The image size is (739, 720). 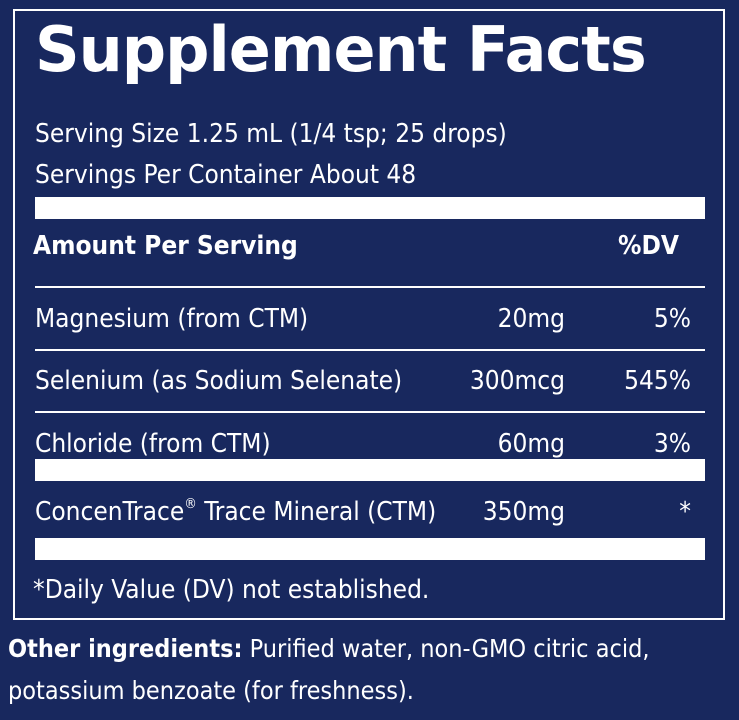 What do you see at coordinates (110, 512) in the screenshot?
I see `ctm-name-part: ConcenTrace` at bounding box center [110, 512].